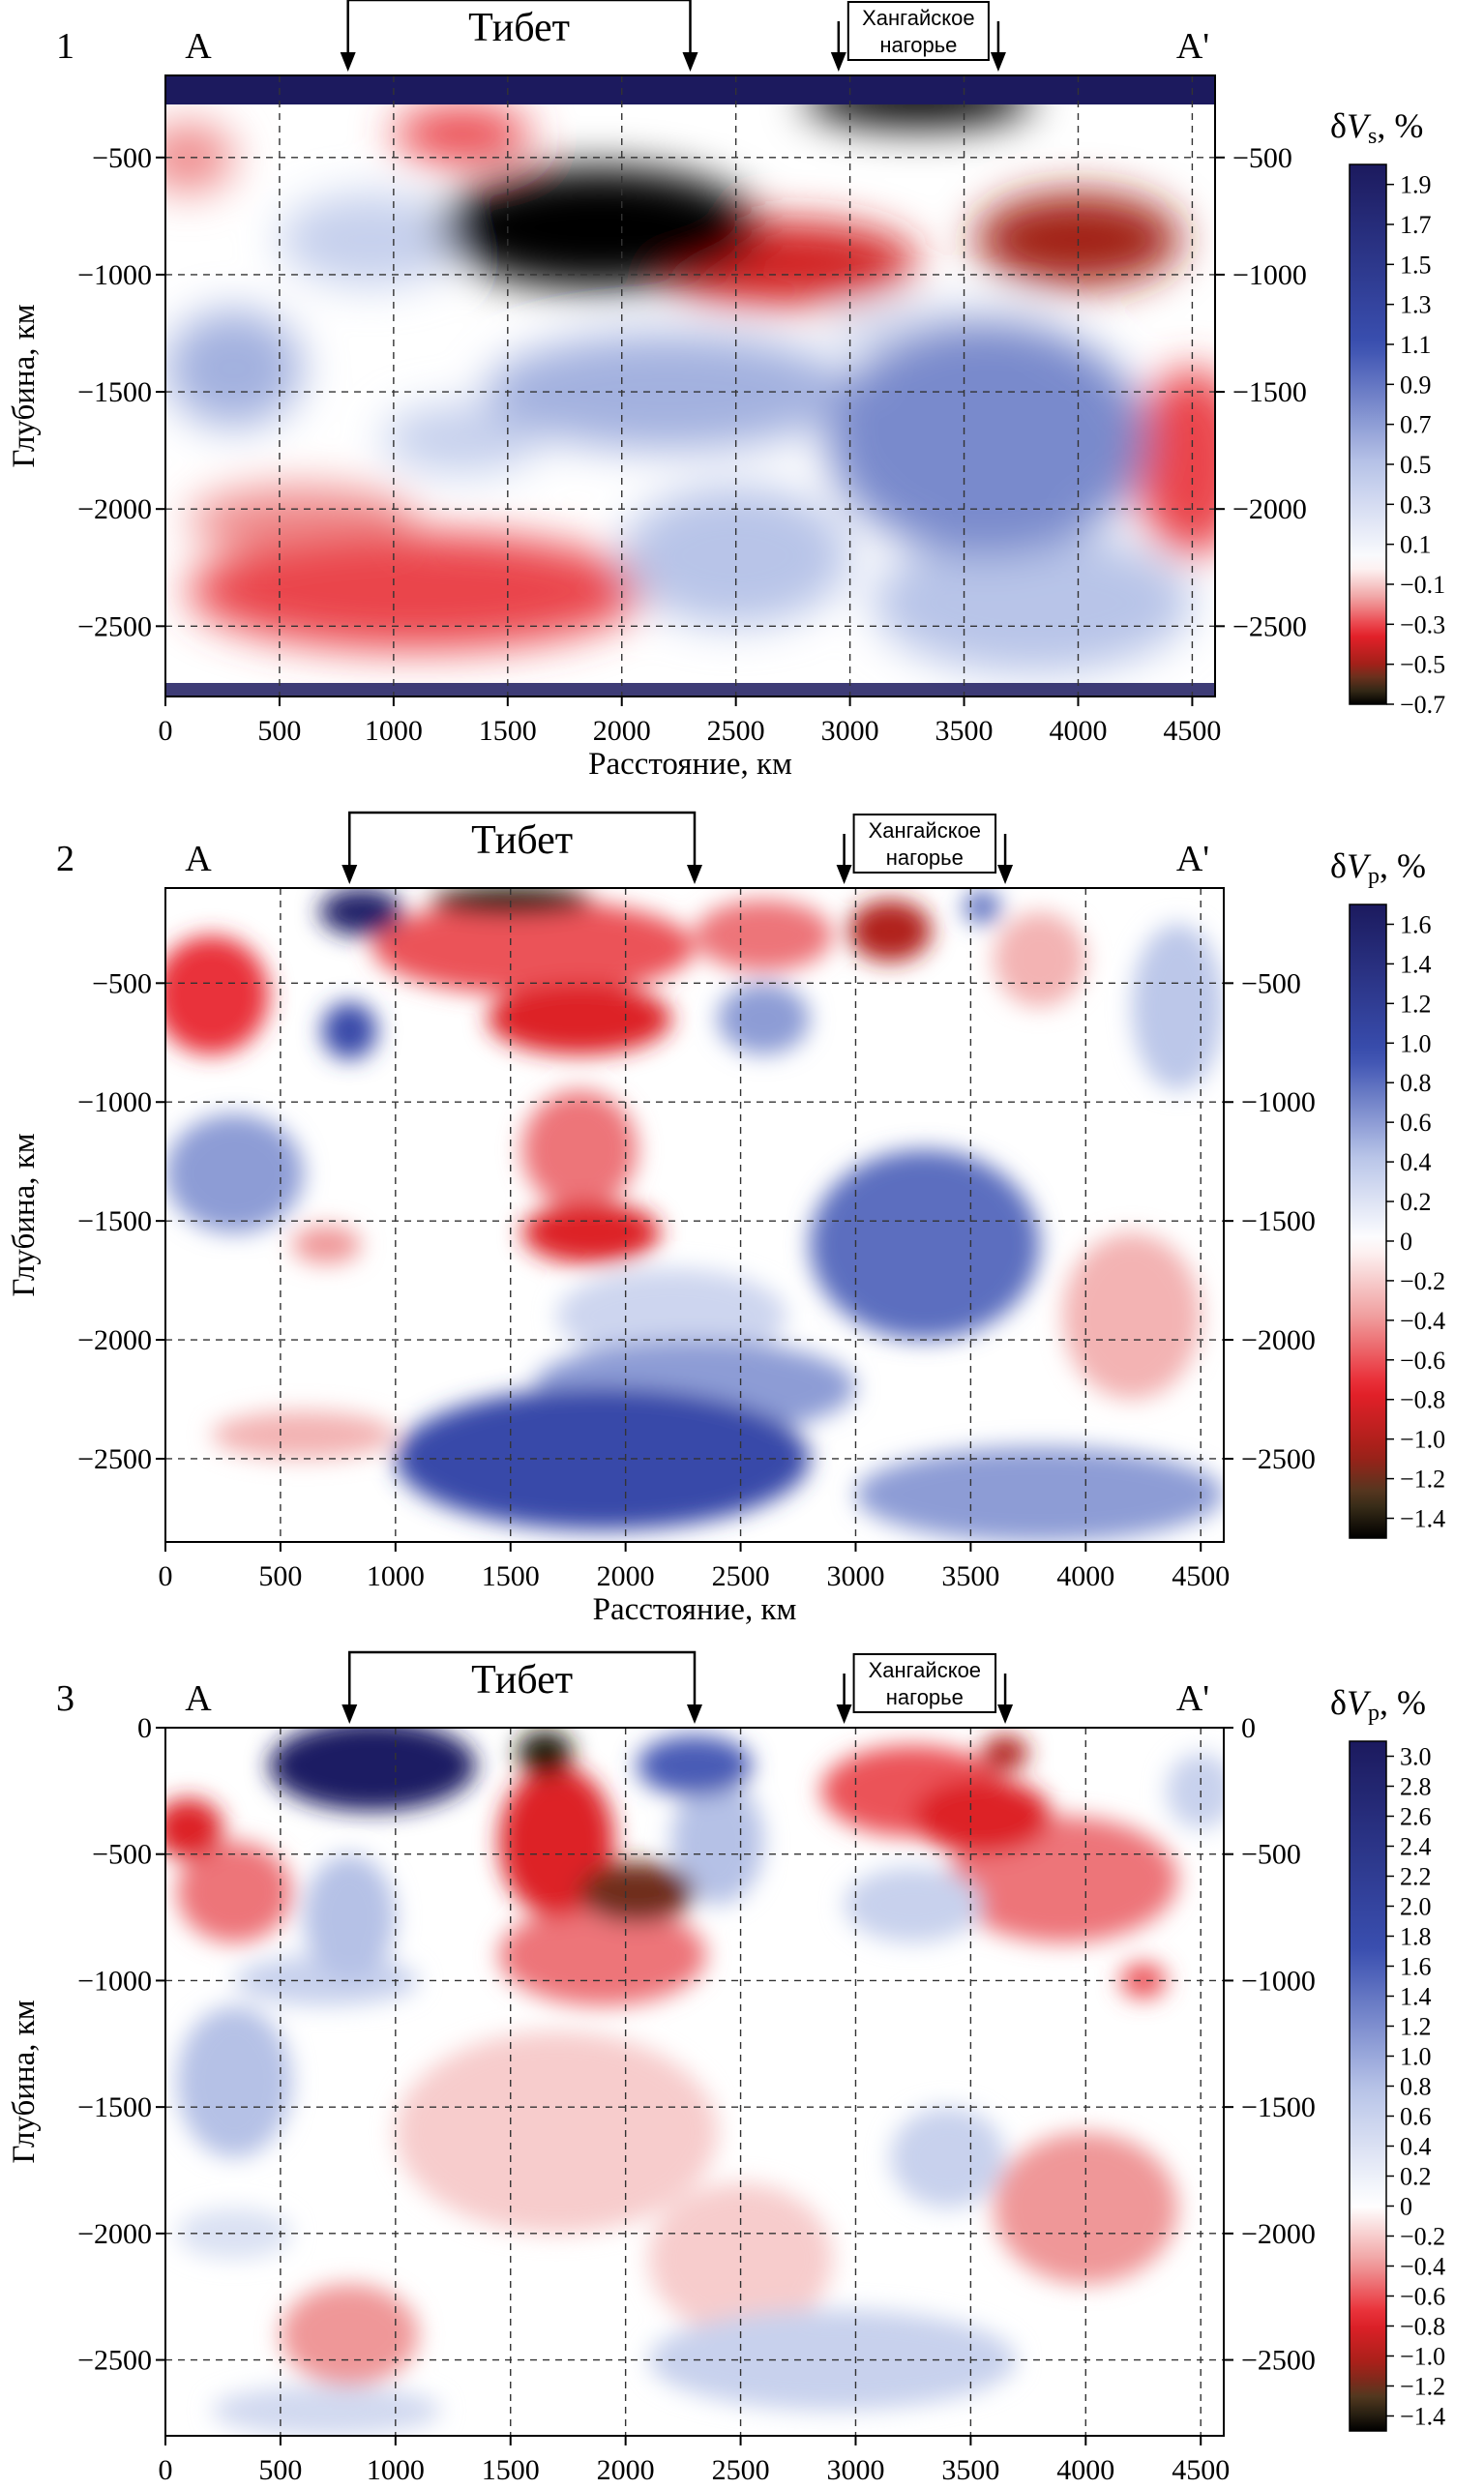  What do you see at coordinates (1416, 1162) in the screenshot?
I see `colorbar-tick-label: 0.4` at bounding box center [1416, 1162].